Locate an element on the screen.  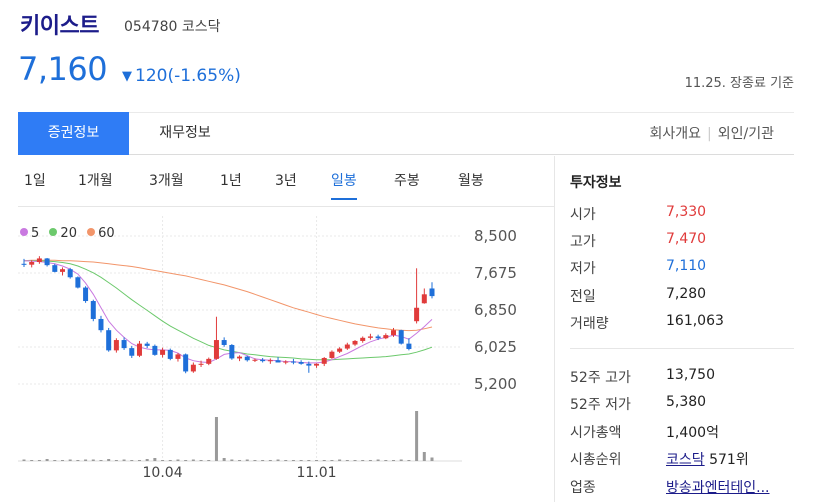
info-divider is located at coordinates (682, 348).